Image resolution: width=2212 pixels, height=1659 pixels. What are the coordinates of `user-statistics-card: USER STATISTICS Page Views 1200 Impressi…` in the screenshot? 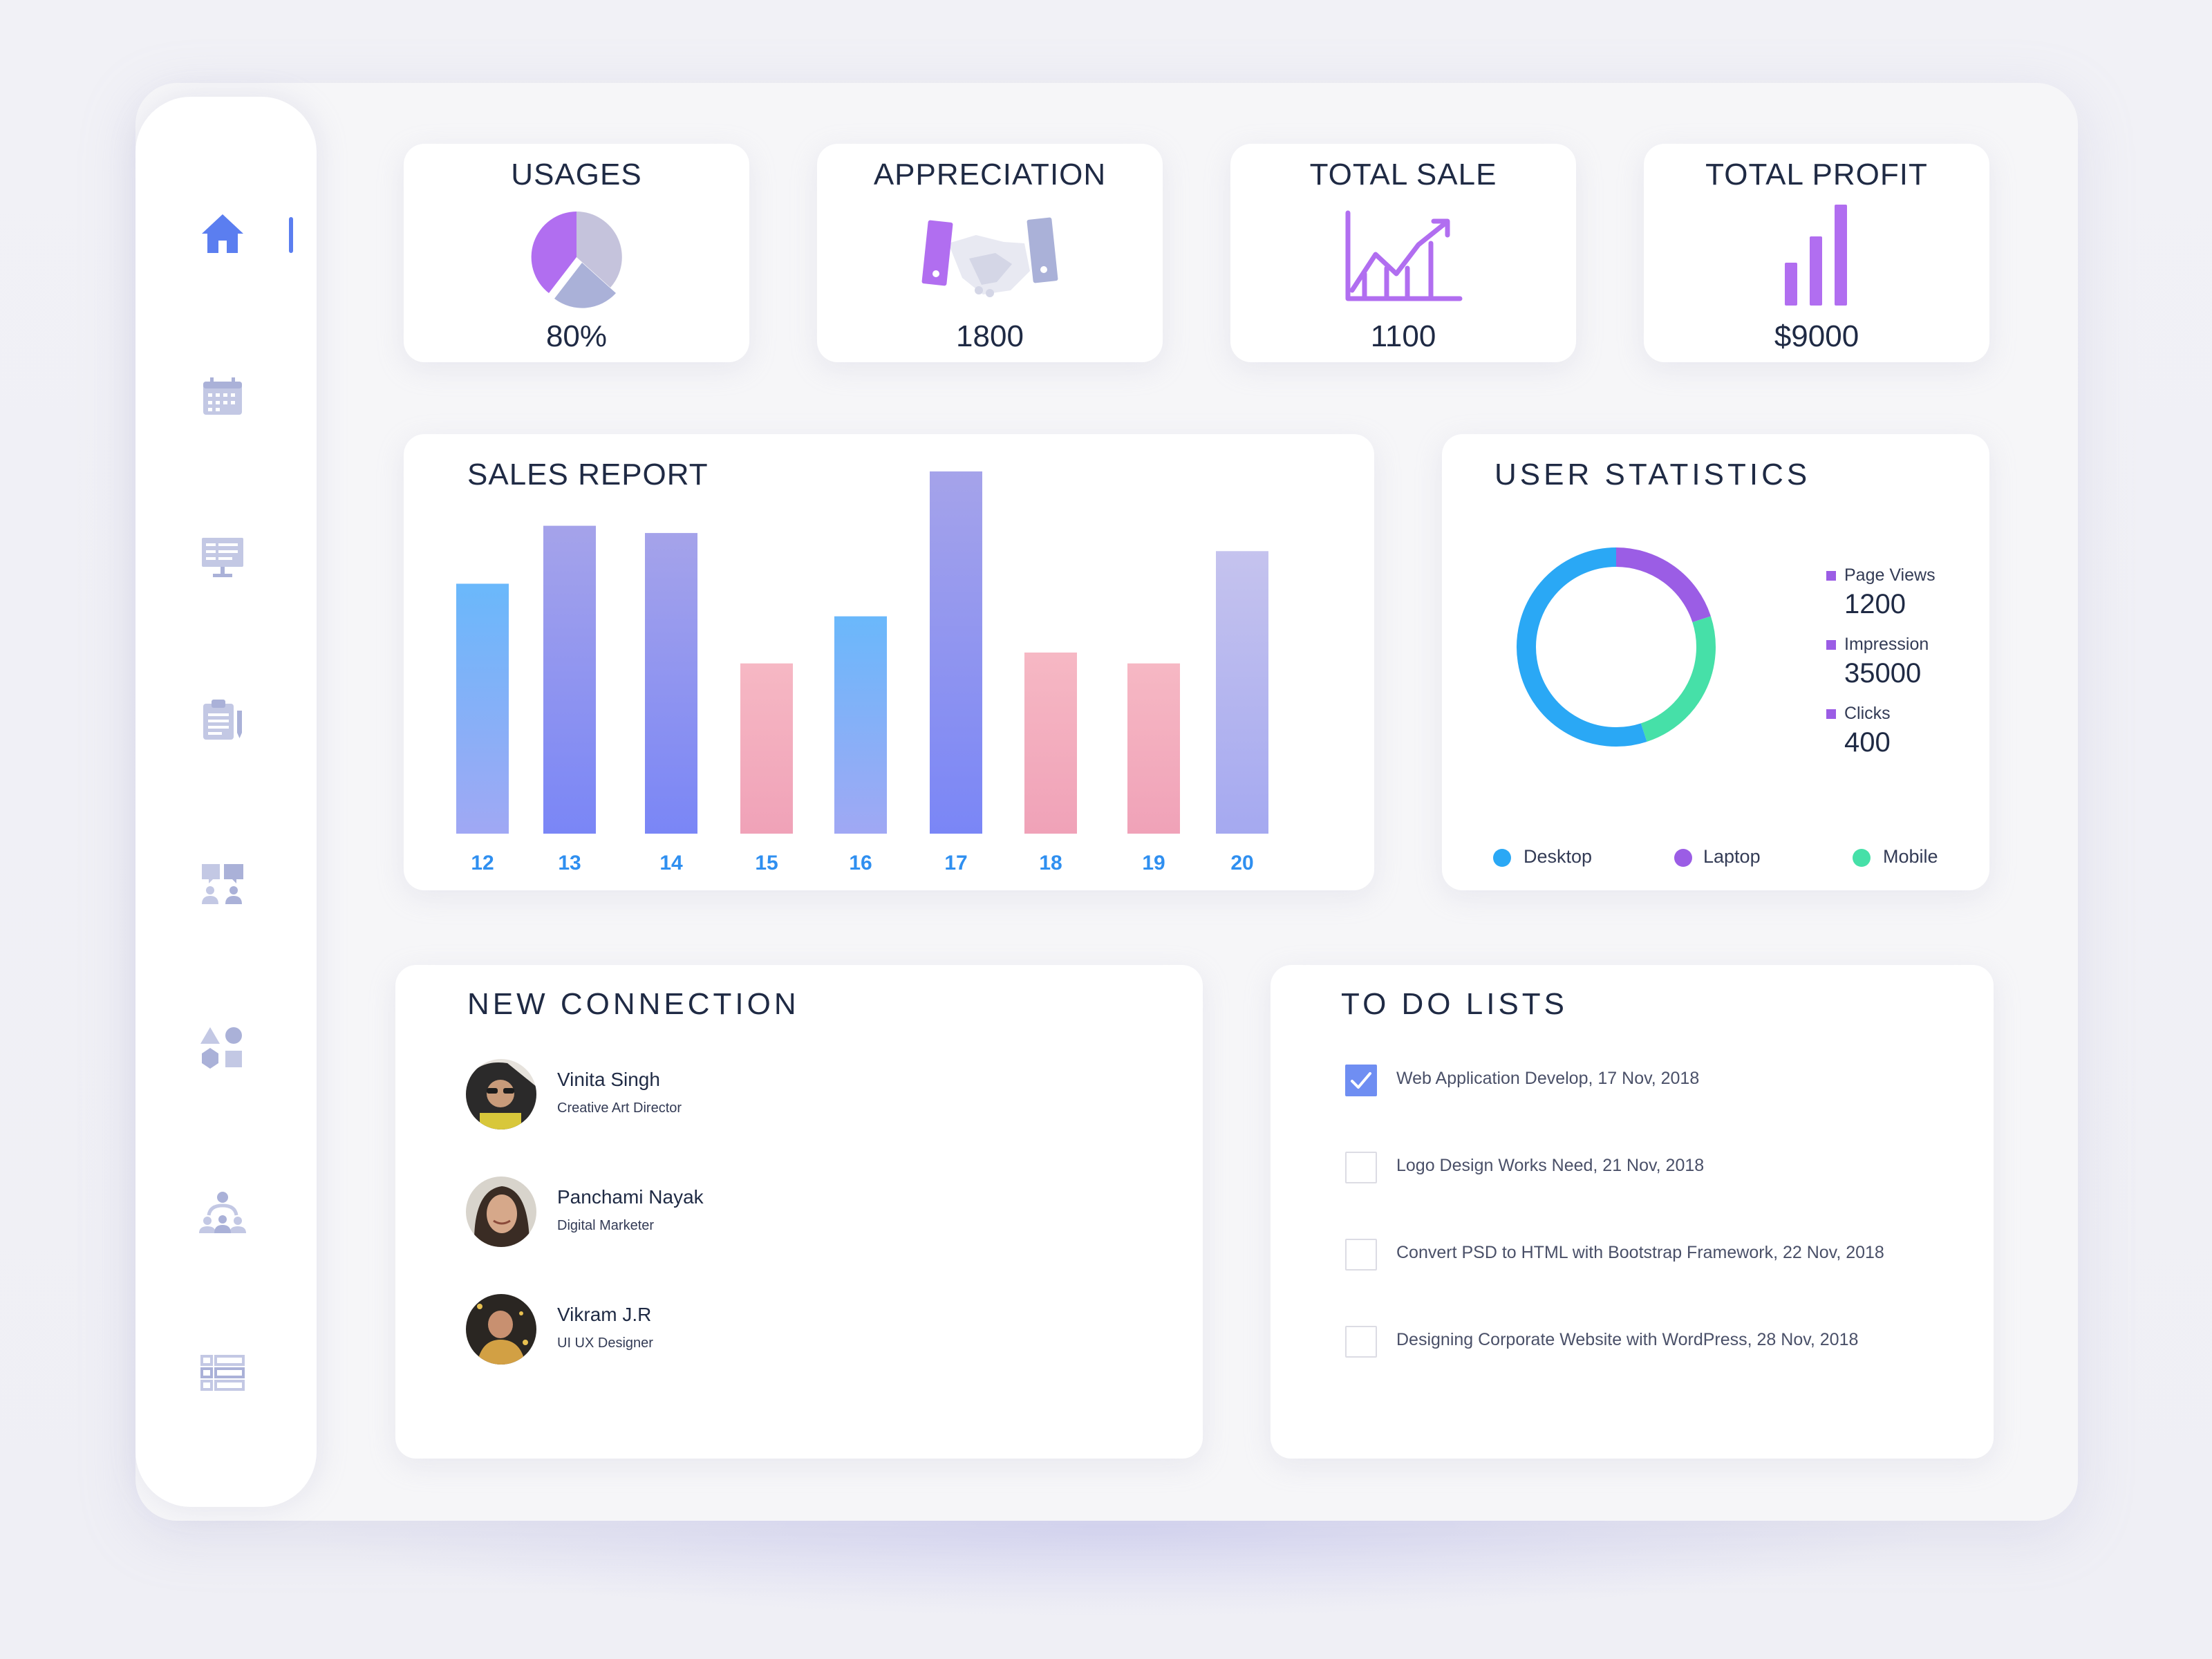 It's located at (1715, 662).